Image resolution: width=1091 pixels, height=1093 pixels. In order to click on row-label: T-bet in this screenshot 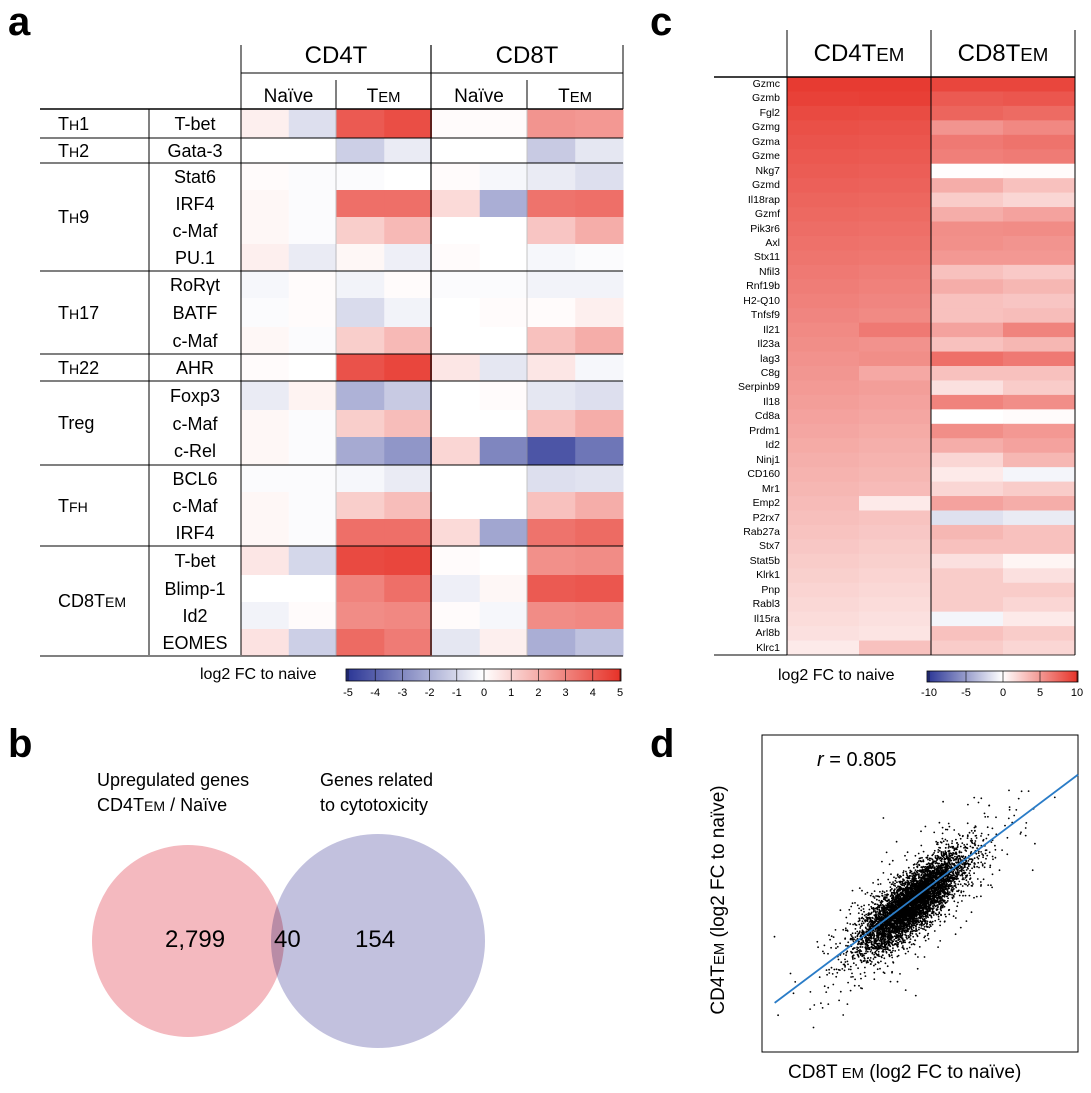, I will do `click(195, 560)`.